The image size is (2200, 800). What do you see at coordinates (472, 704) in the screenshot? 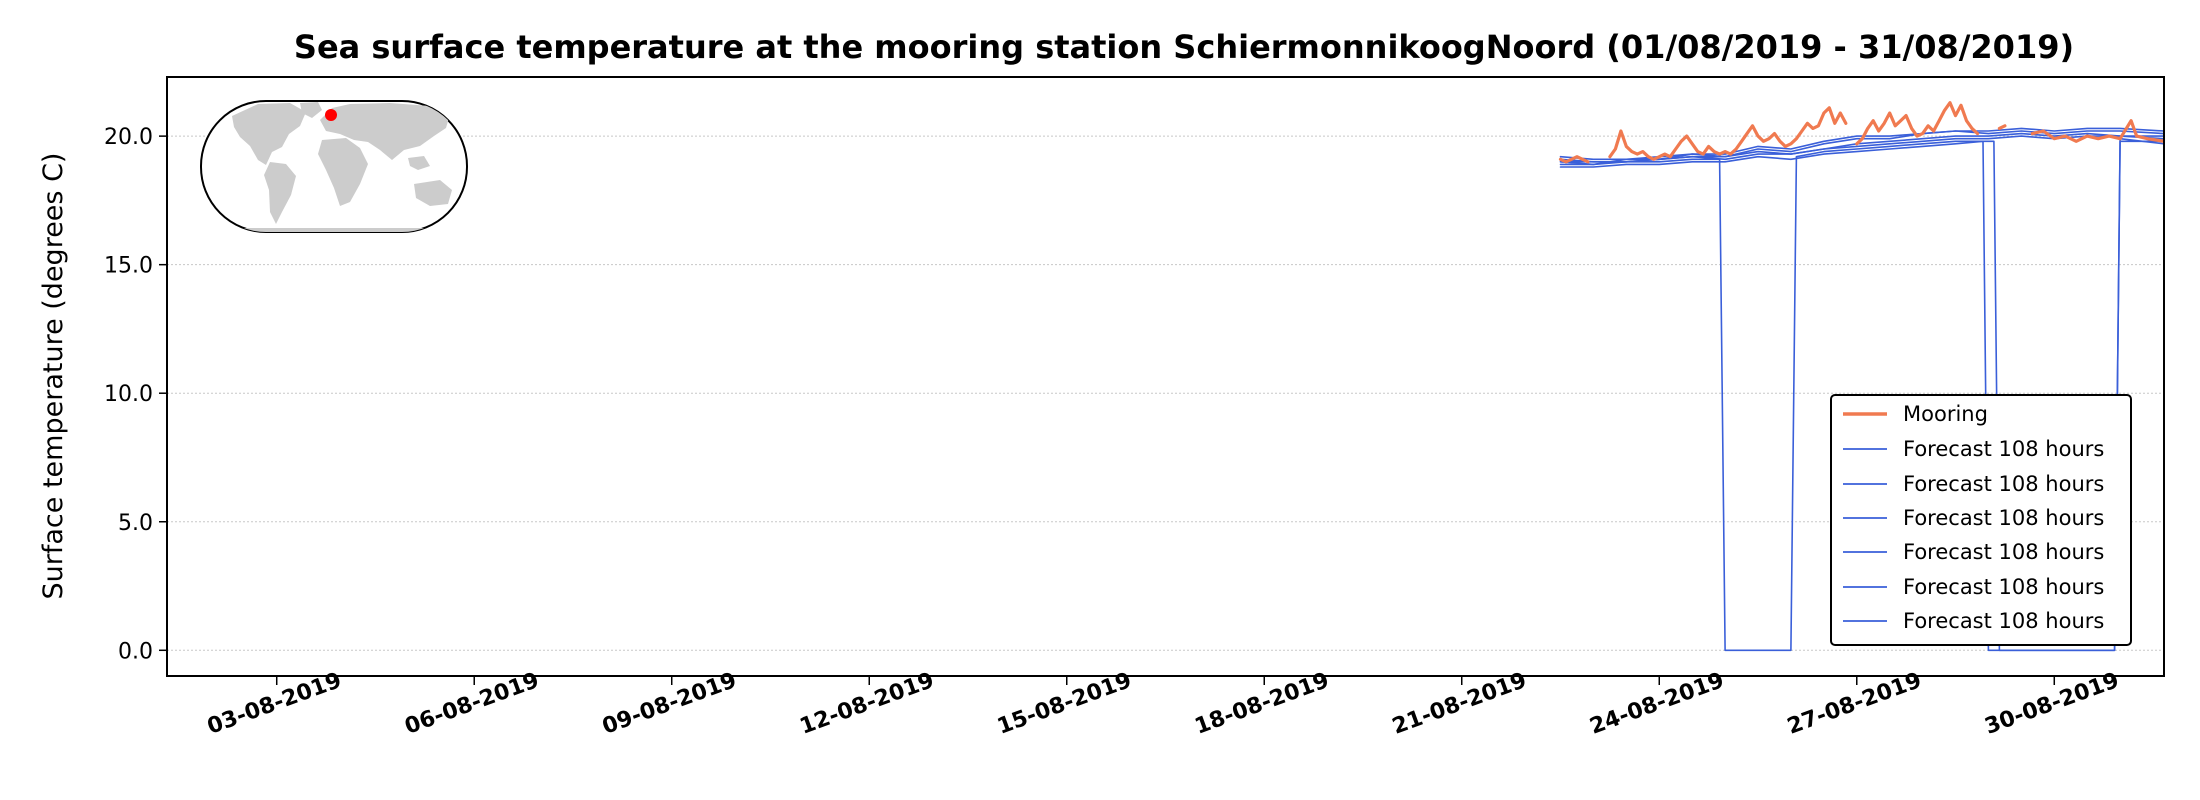
I see `x-tick-label: 06-08-2019` at bounding box center [472, 704].